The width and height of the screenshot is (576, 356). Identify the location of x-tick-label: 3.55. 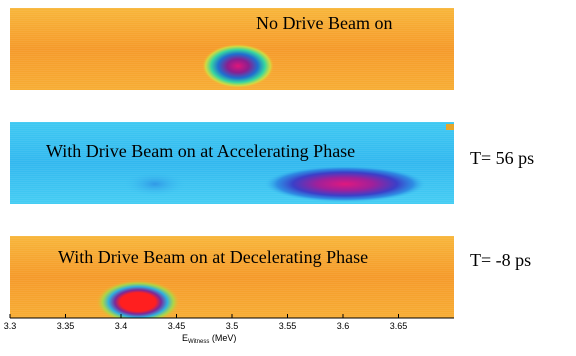
(288, 326).